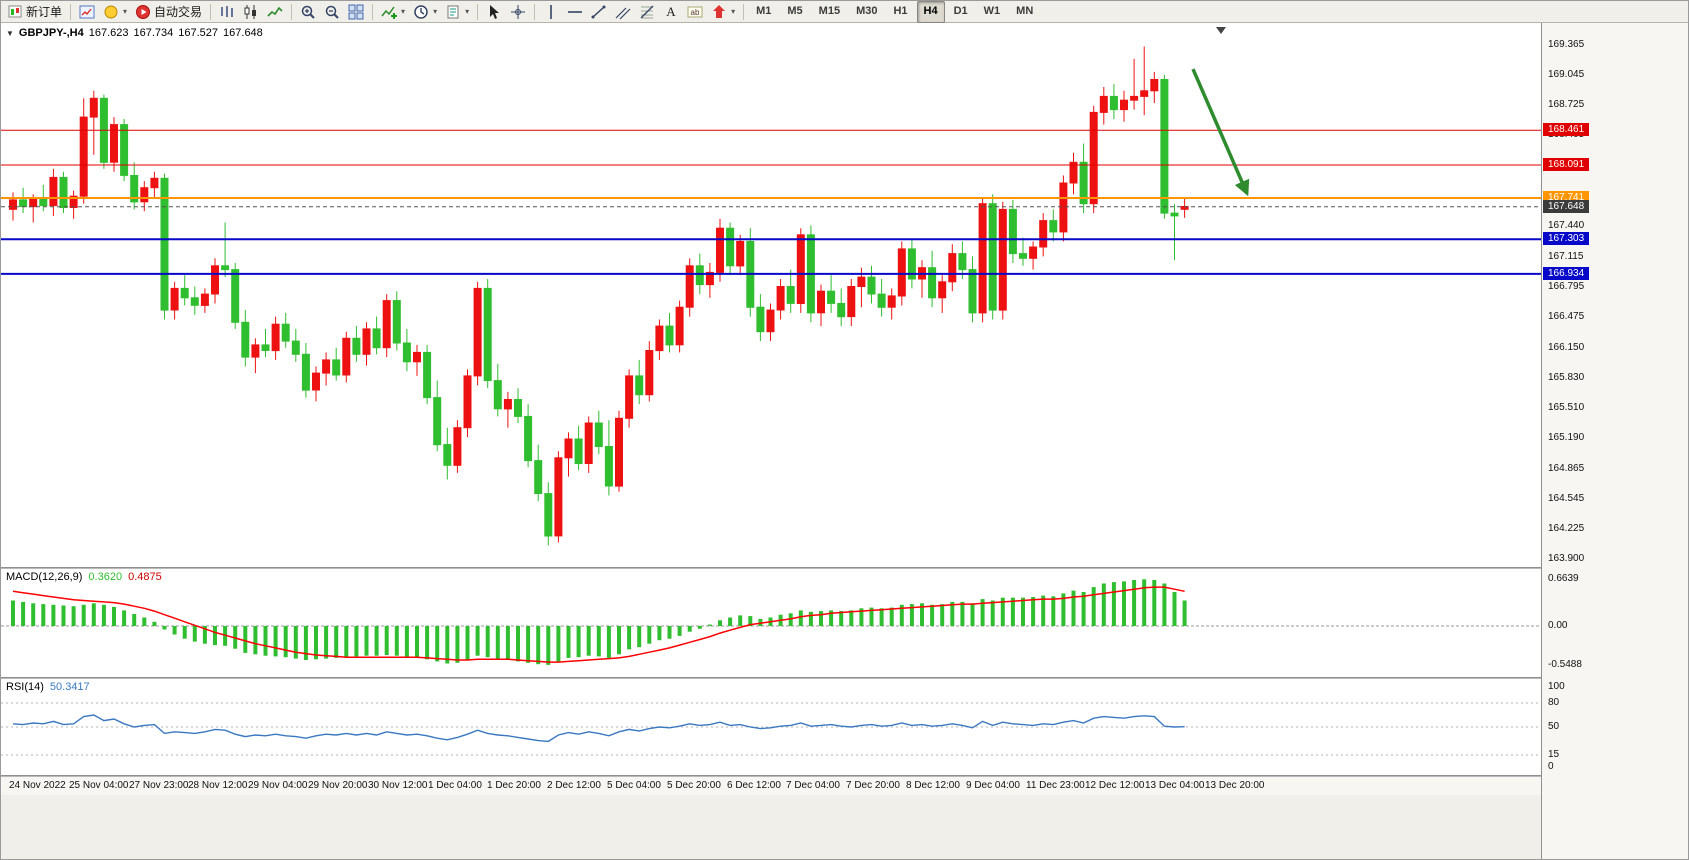 The width and height of the screenshot is (1689, 860). I want to click on candlestick-chart-button, so click(251, 12).